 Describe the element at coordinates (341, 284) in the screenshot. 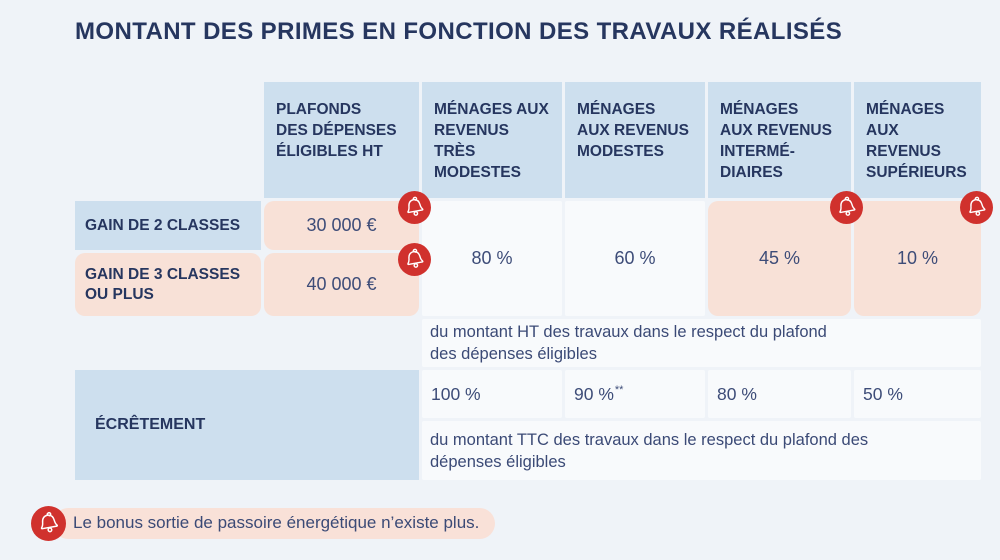

I see `plafond-value: 40 000 €` at that location.